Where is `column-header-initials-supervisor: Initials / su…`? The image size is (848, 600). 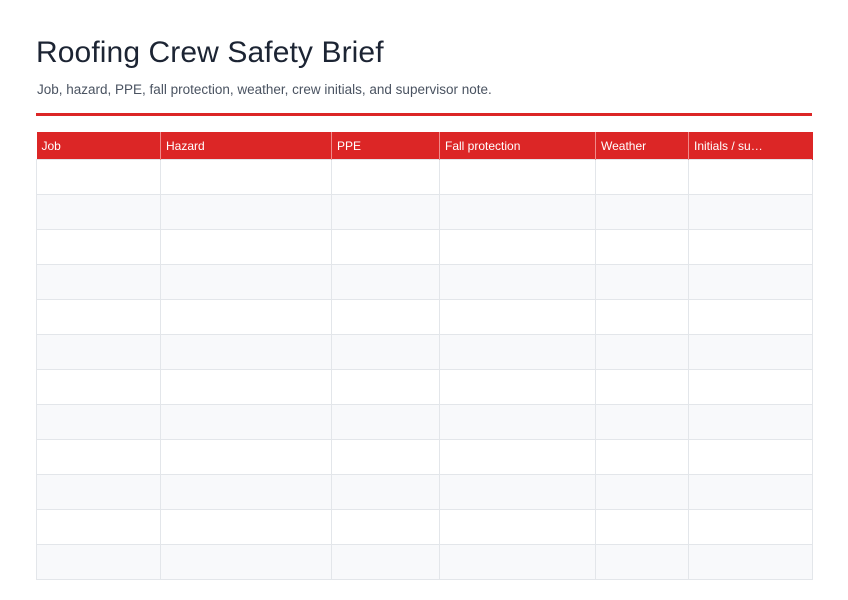 column-header-initials-supervisor: Initials / su… is located at coordinates (750, 146).